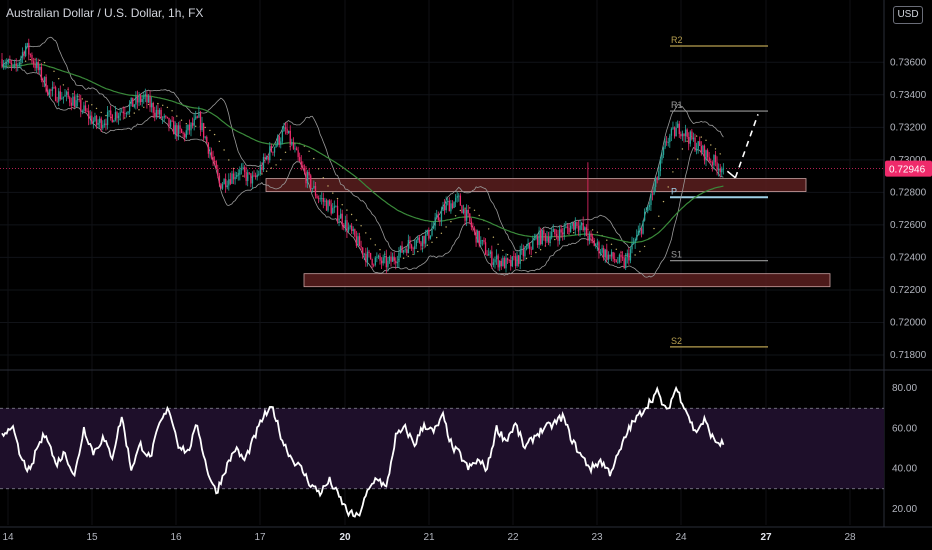  Describe the element at coordinates (597, 537) in the screenshot. I see `time-tick-label: 23` at that location.